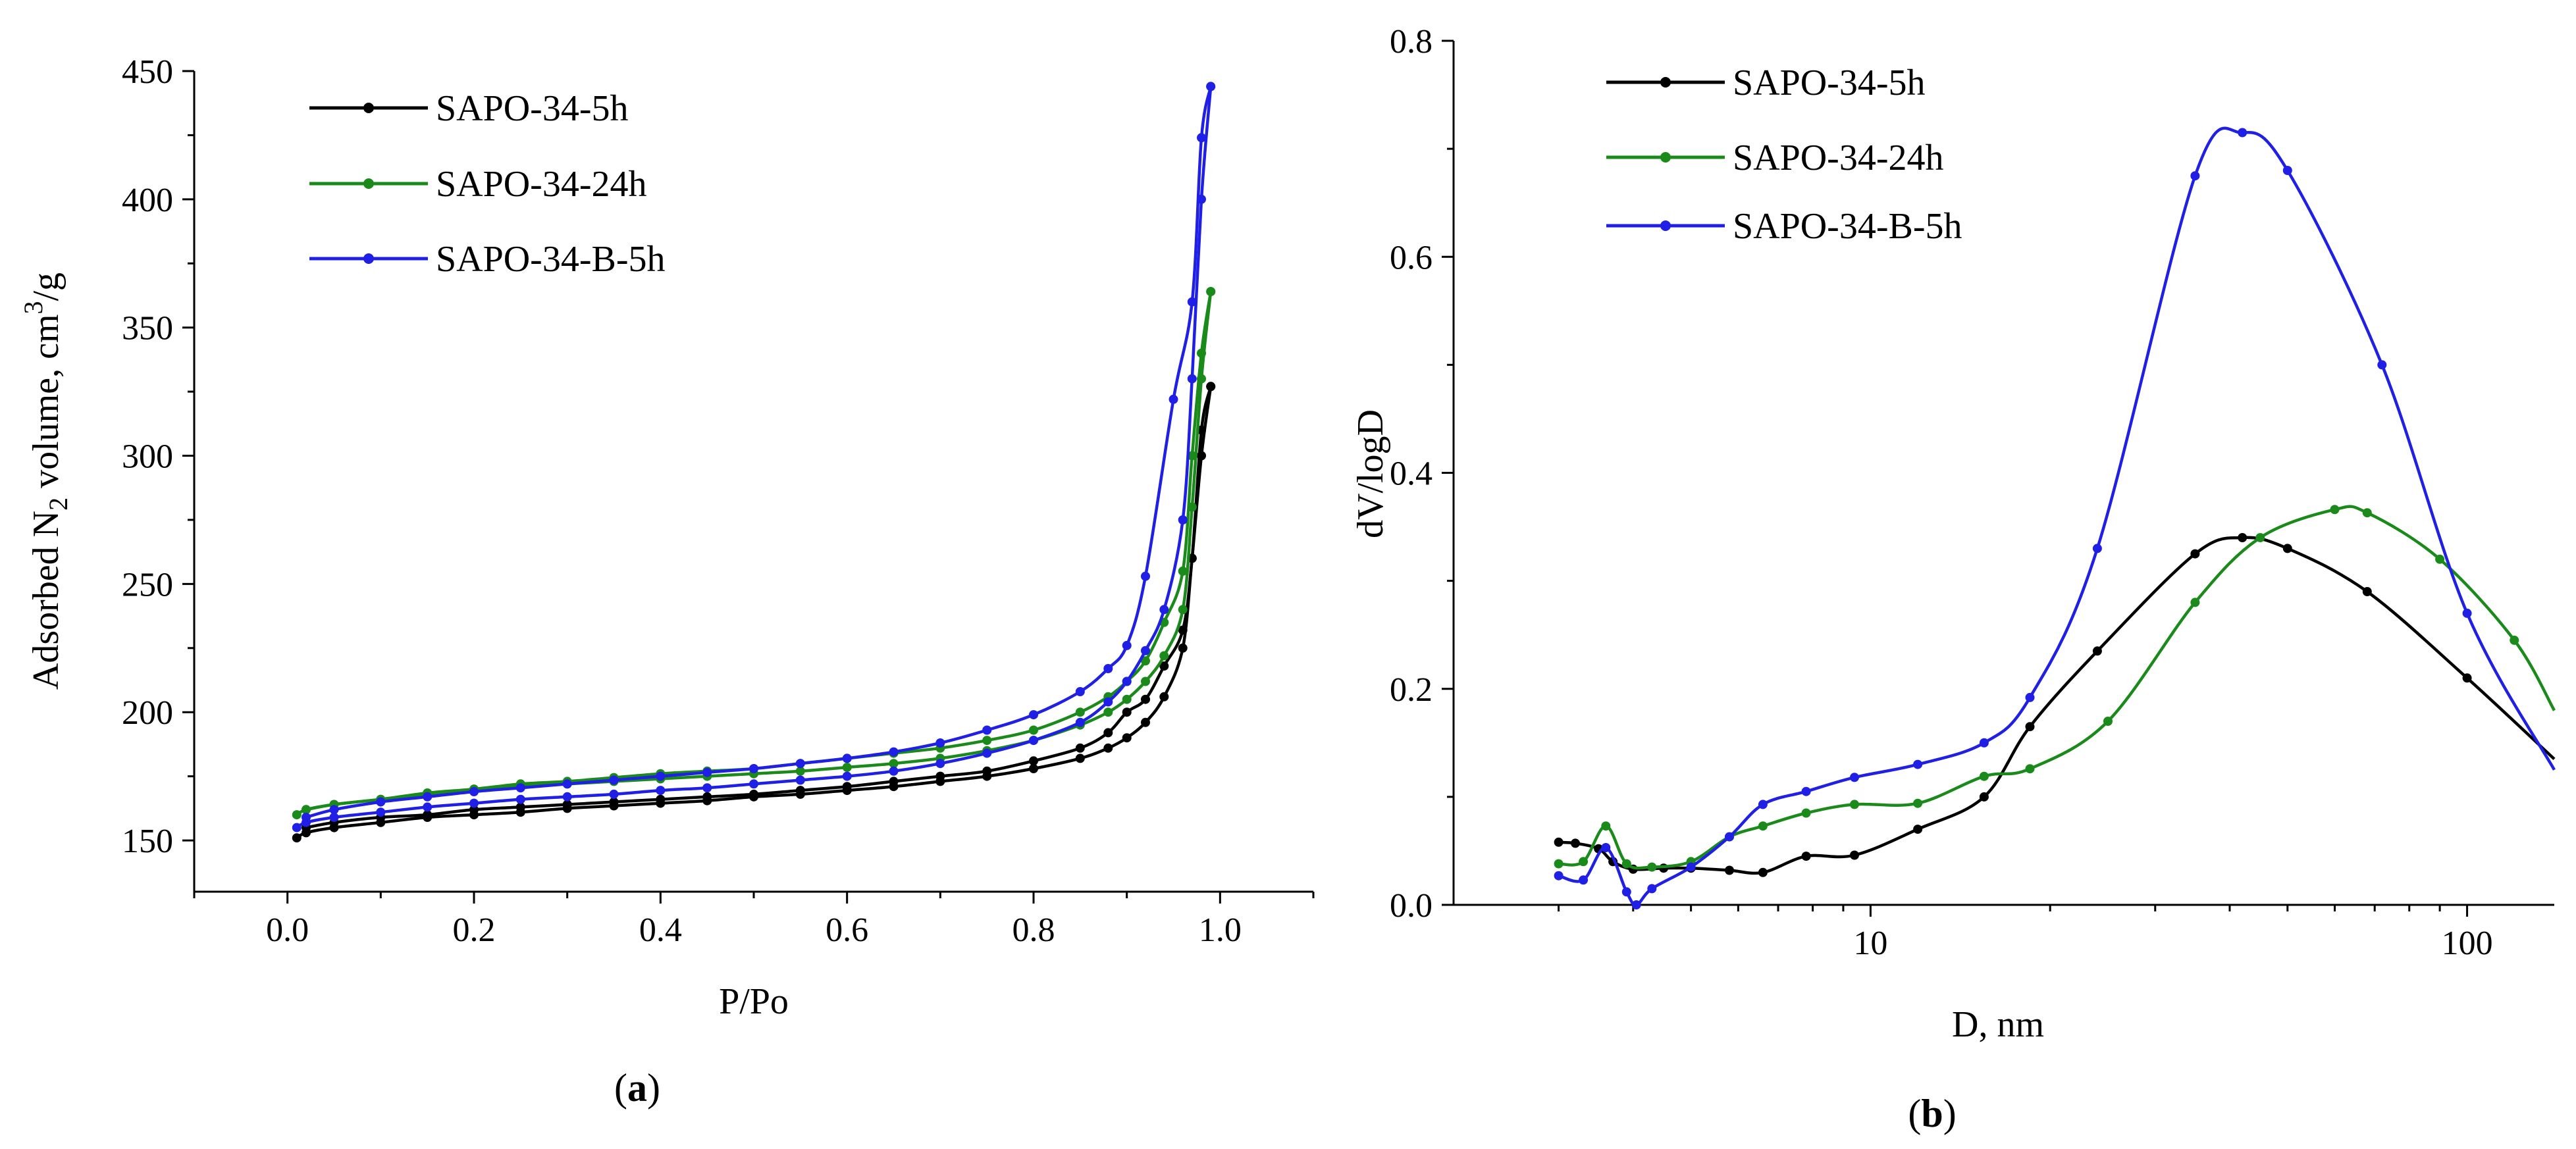  I want to click on panel-a-legend-label-sapo-34-5h: SAPO-34-5h, so click(532, 109).